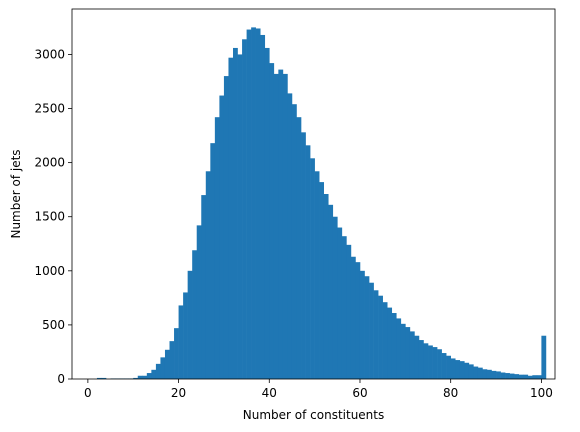  I want to click on x-axis-label: Number of constituents, so click(314, 415).